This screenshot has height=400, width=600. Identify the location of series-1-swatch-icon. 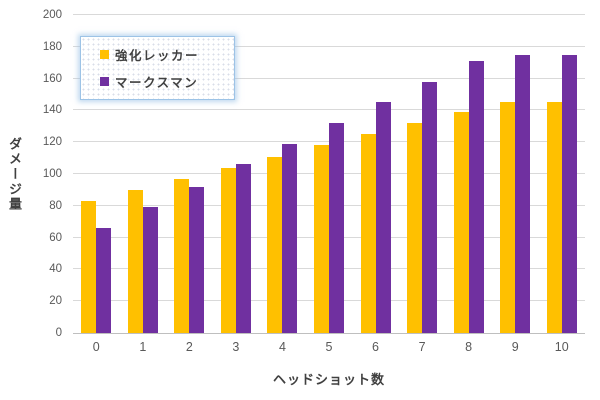
(104, 81).